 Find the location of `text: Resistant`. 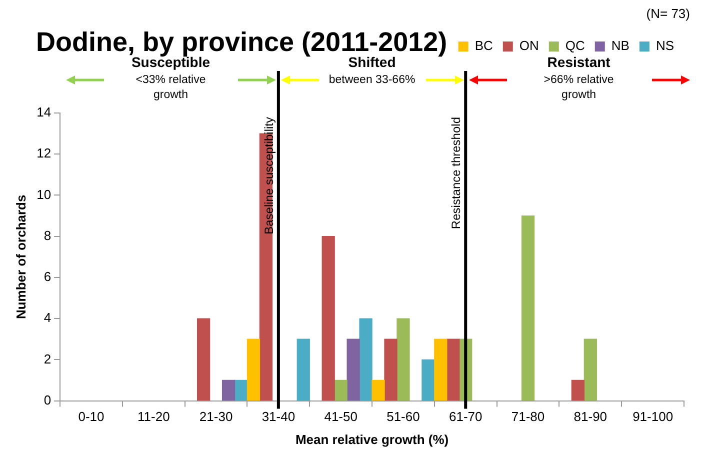

text: Resistant is located at coordinates (579, 62).